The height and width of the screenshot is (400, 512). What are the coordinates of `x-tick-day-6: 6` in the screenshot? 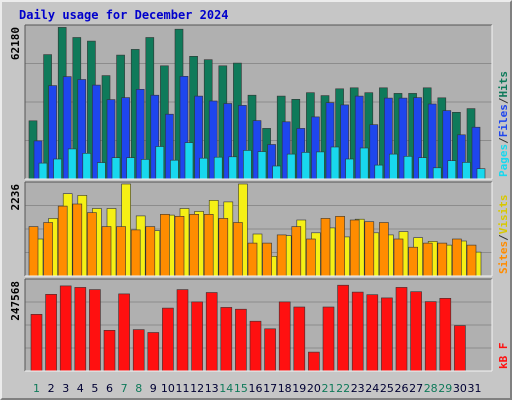 It's located at (109, 388).